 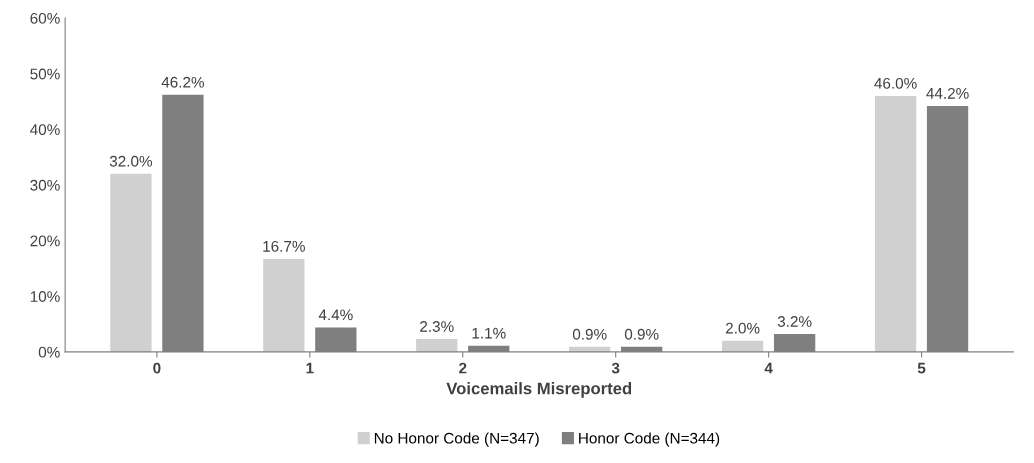 What do you see at coordinates (45, 18) in the screenshot?
I see `y-tick-label: 60%` at bounding box center [45, 18].